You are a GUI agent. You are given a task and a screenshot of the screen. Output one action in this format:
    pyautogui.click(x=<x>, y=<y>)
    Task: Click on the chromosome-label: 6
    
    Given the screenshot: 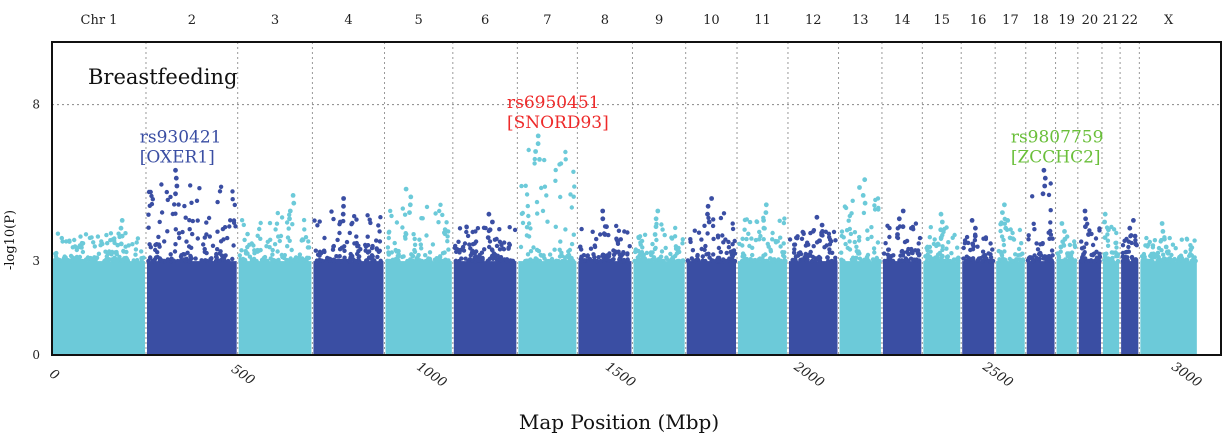 What is the action you would take?
    pyautogui.click(x=485, y=20)
    